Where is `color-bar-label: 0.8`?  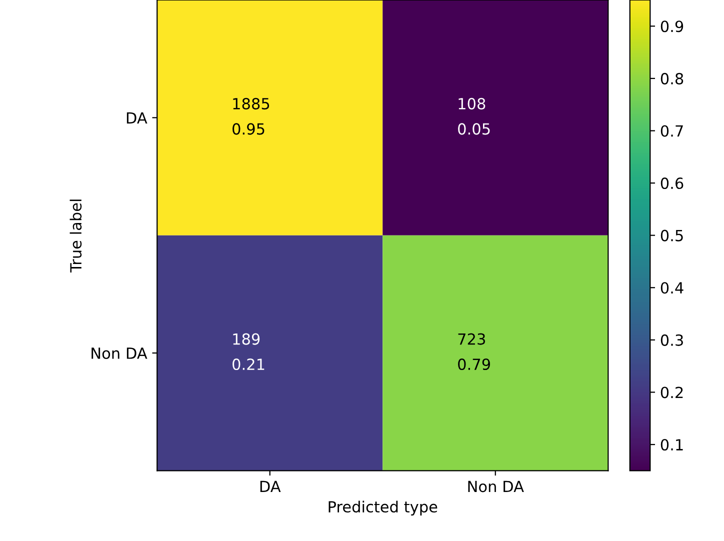 color-bar-label: 0.8 is located at coordinates (672, 78).